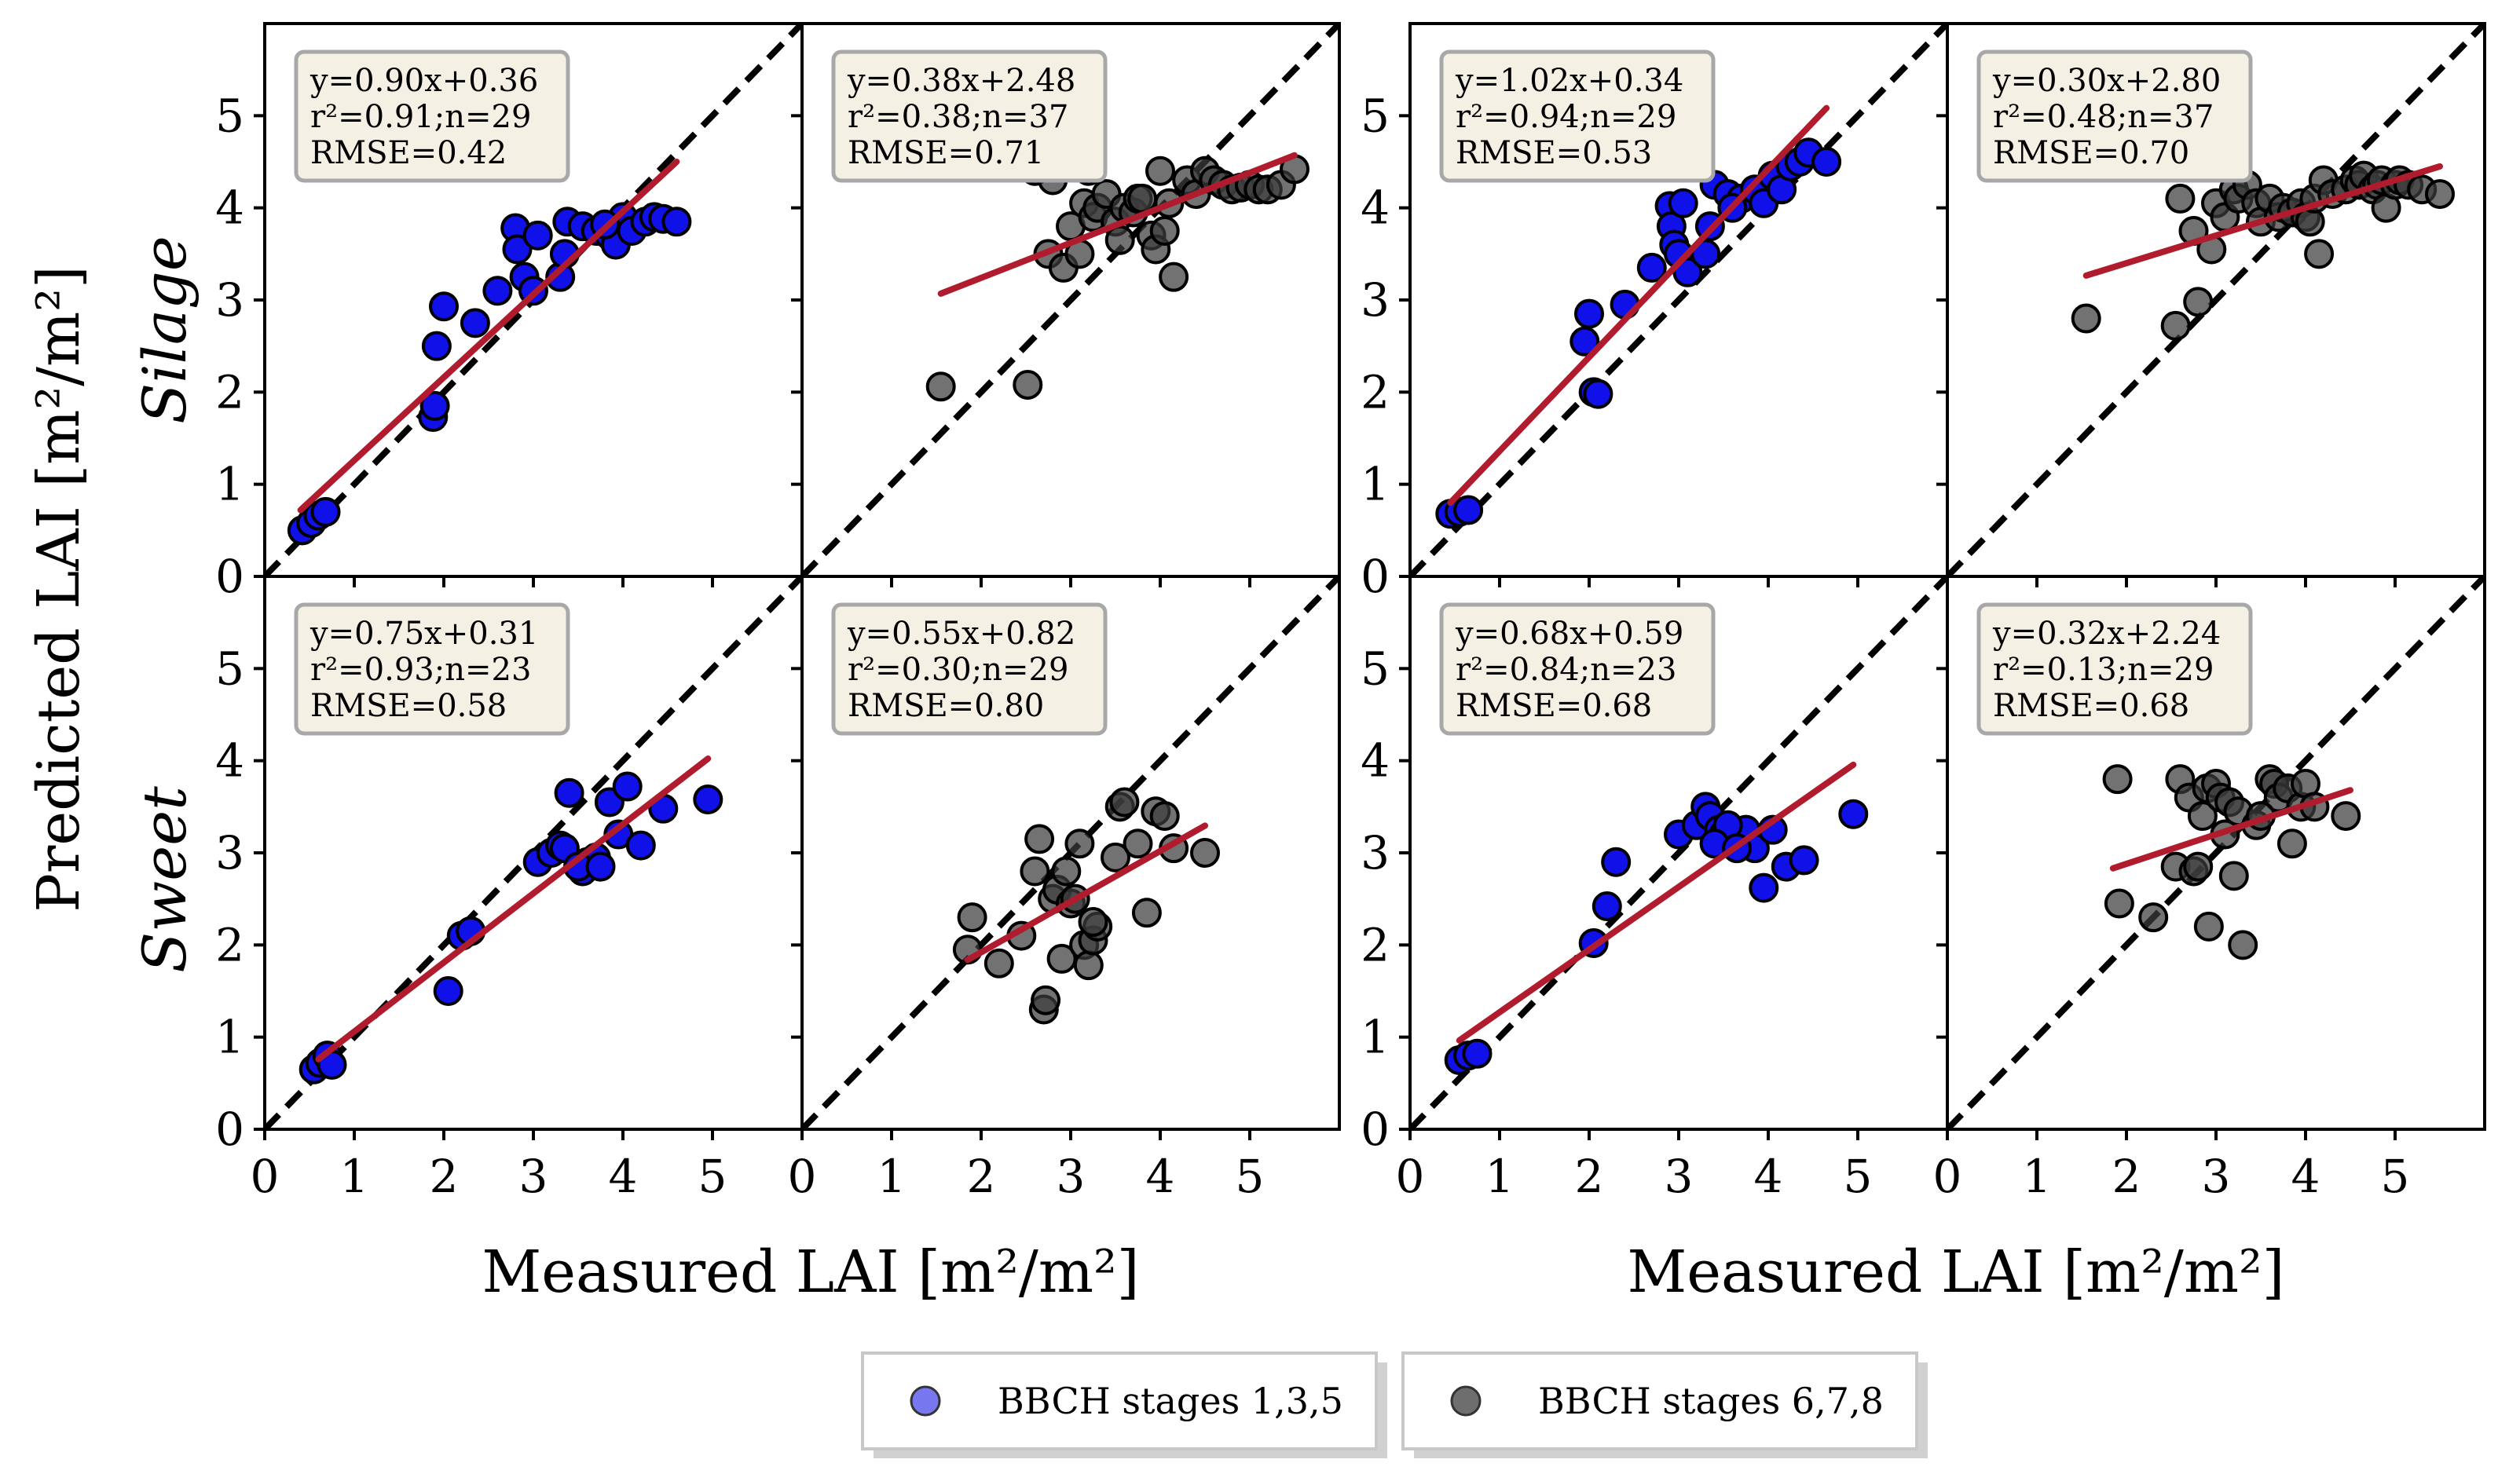  Describe the element at coordinates (408, 706) in the screenshot. I see `stat-rmse: RMSE=0.58` at that location.